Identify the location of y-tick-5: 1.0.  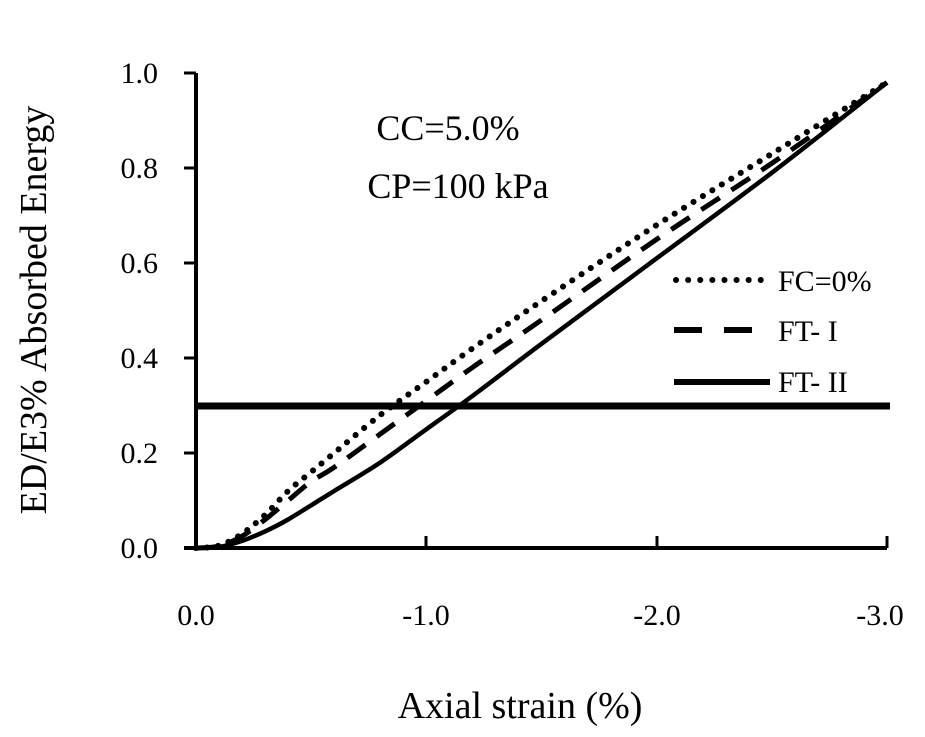
(140, 73).